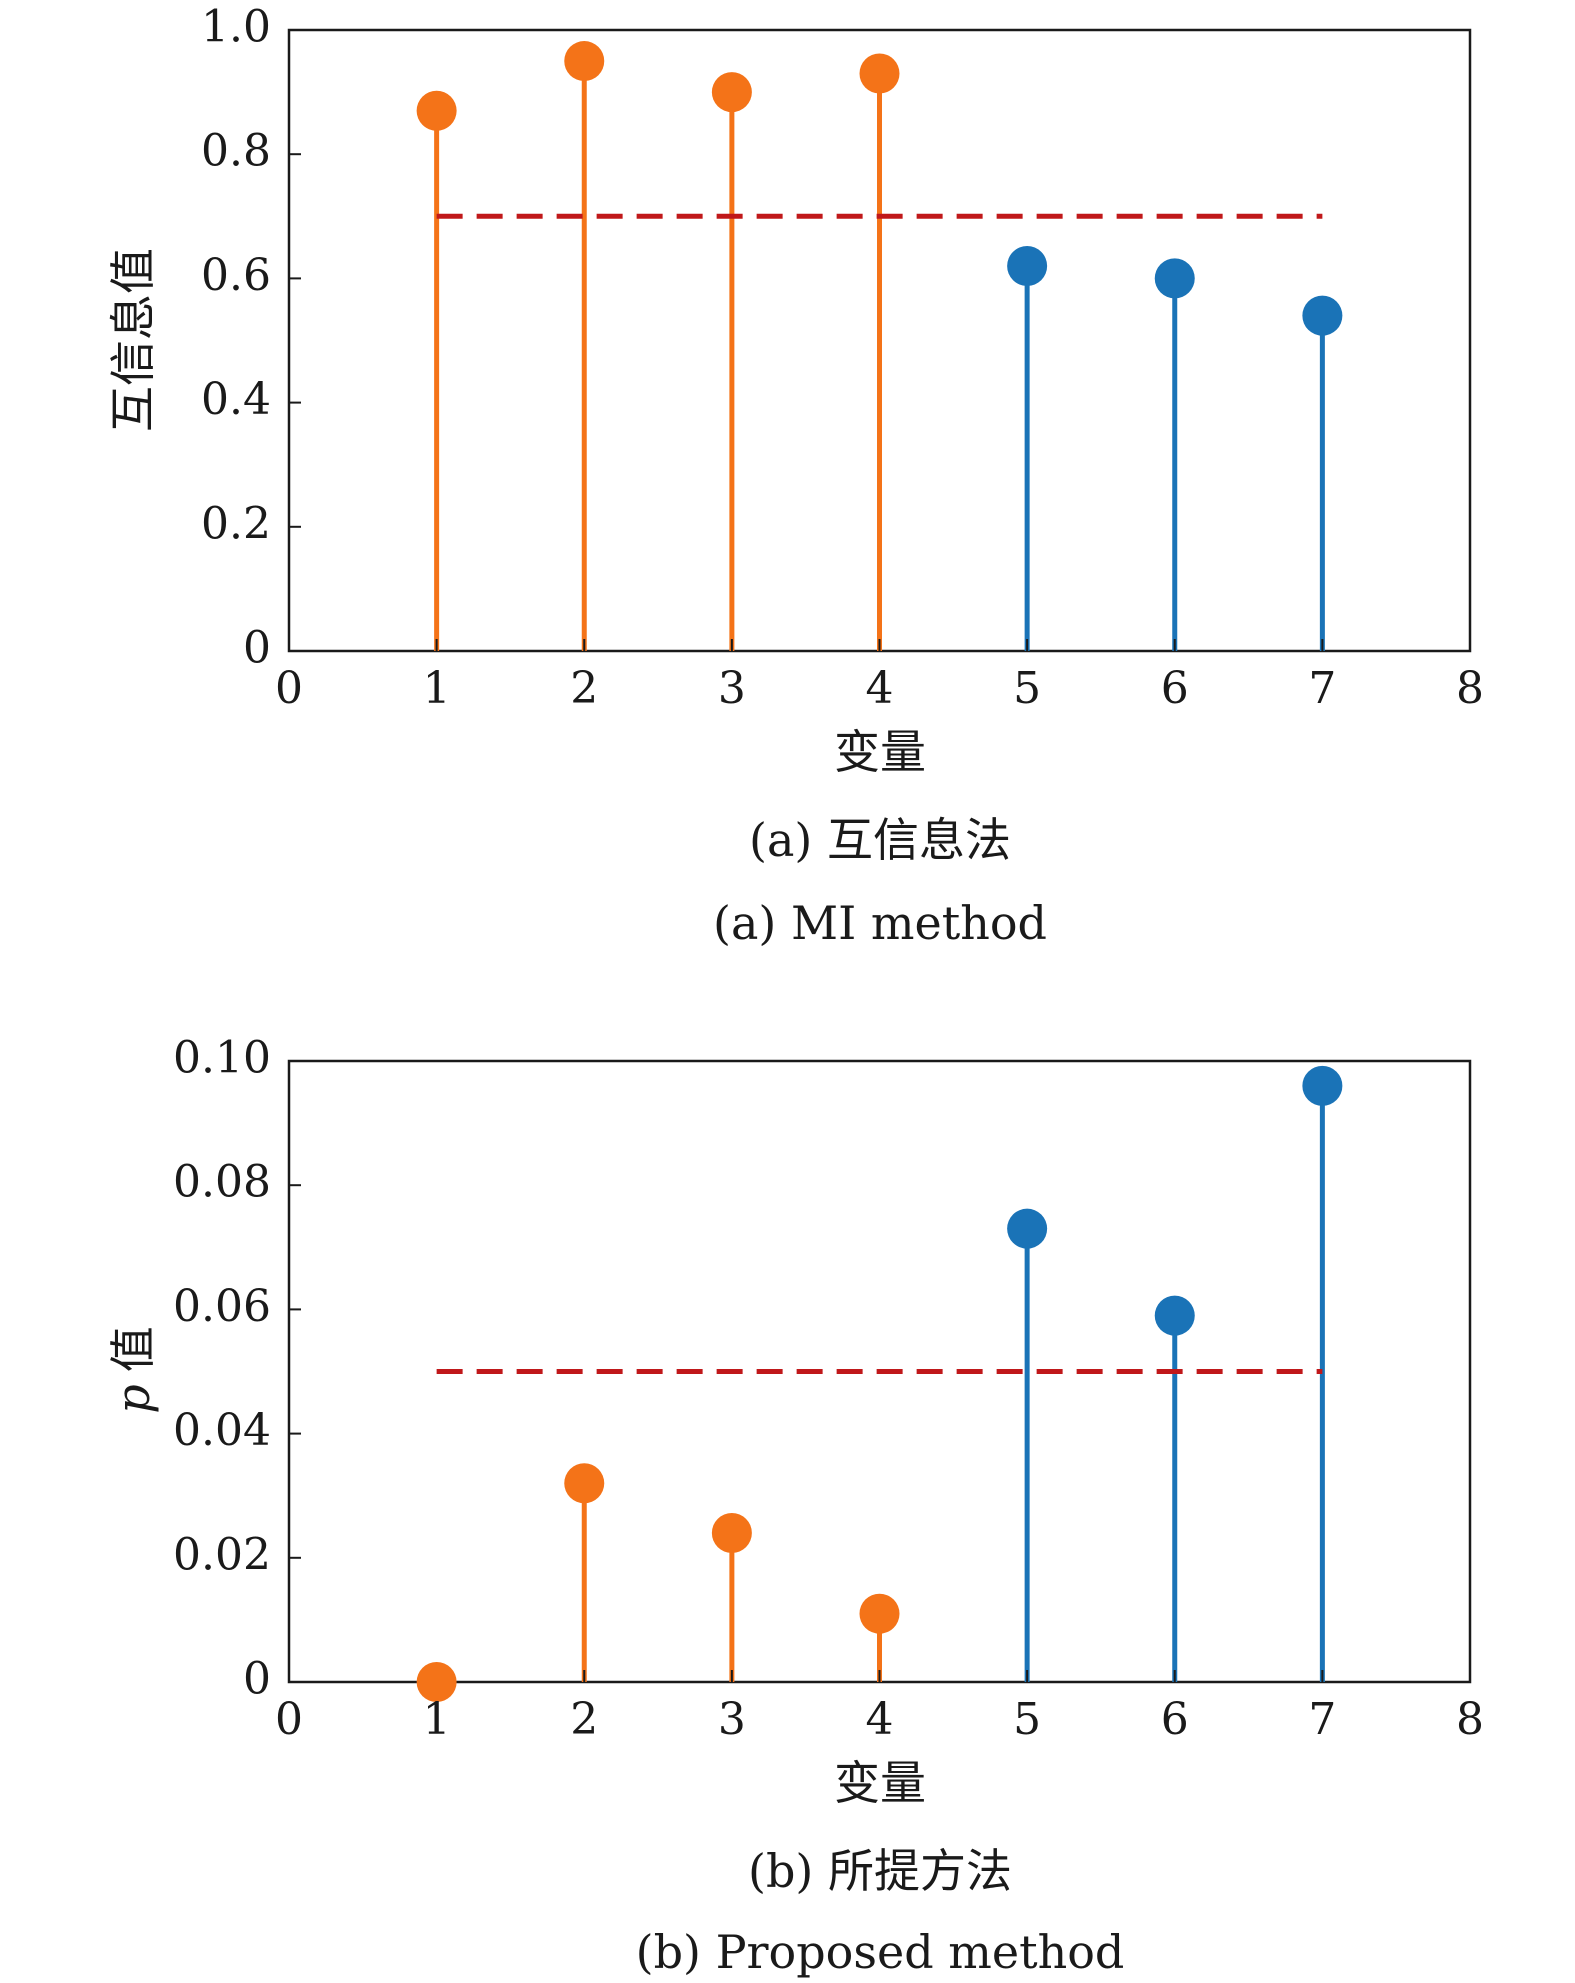 This screenshot has width=1575, height=1983. Describe the element at coordinates (236, 523) in the screenshot. I see `y-tick-label: 0.2` at that location.